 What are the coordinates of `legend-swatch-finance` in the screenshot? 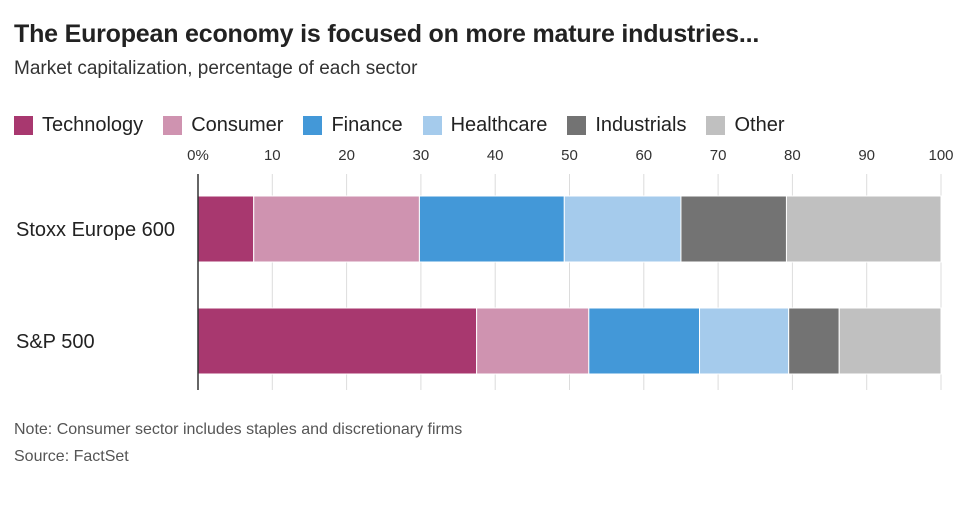 It's located at (313, 125).